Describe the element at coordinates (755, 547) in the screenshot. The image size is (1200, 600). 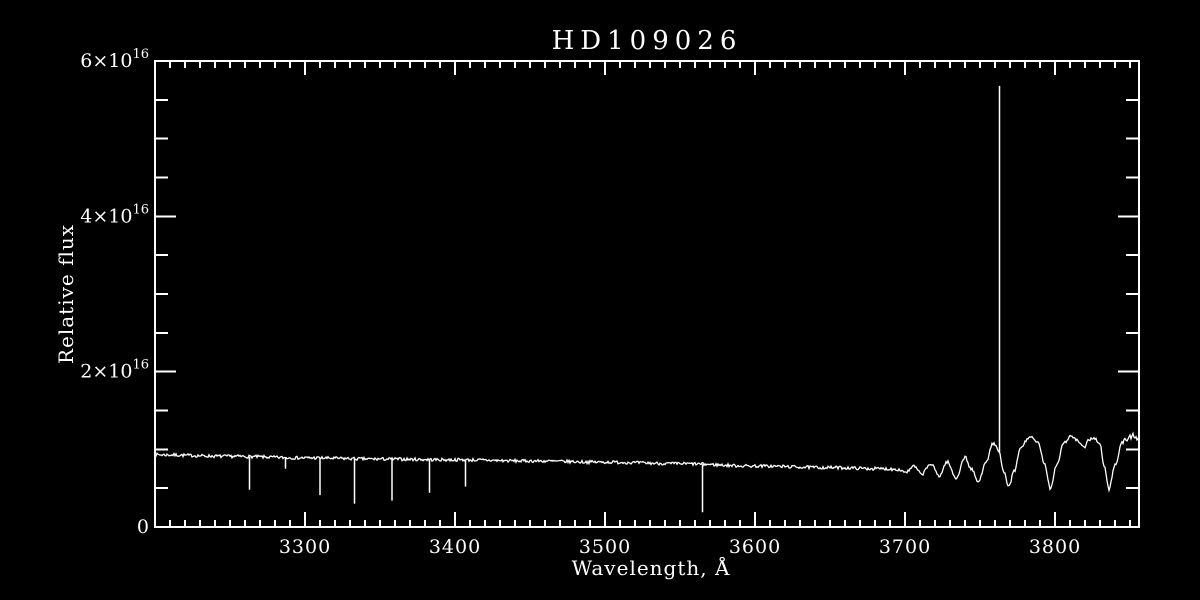
I see `x-tick-label: 3600` at that location.